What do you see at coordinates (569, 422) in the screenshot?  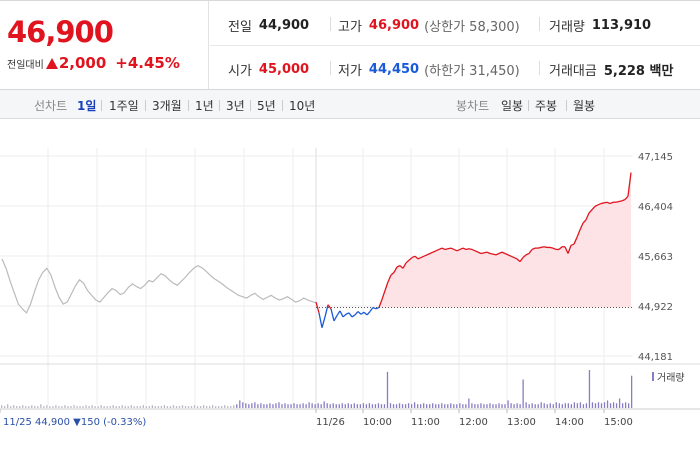 I see `x-tick-label: 14:00` at bounding box center [569, 422].